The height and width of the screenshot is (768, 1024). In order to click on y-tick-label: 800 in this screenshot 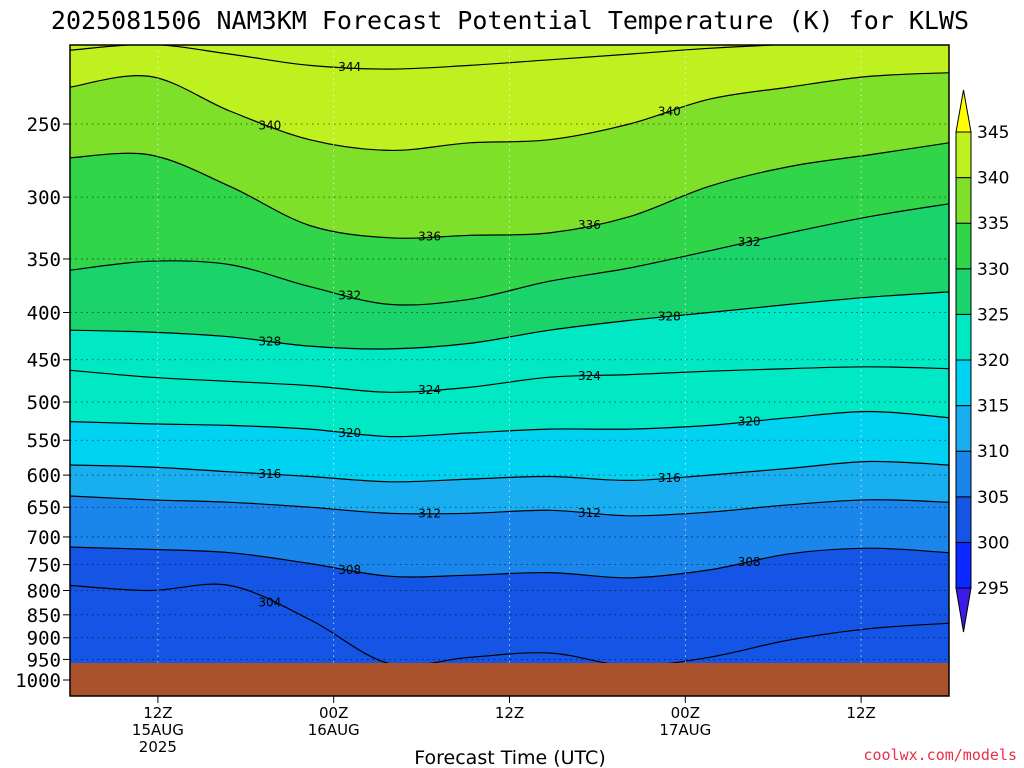, I will do `click(44, 592)`.